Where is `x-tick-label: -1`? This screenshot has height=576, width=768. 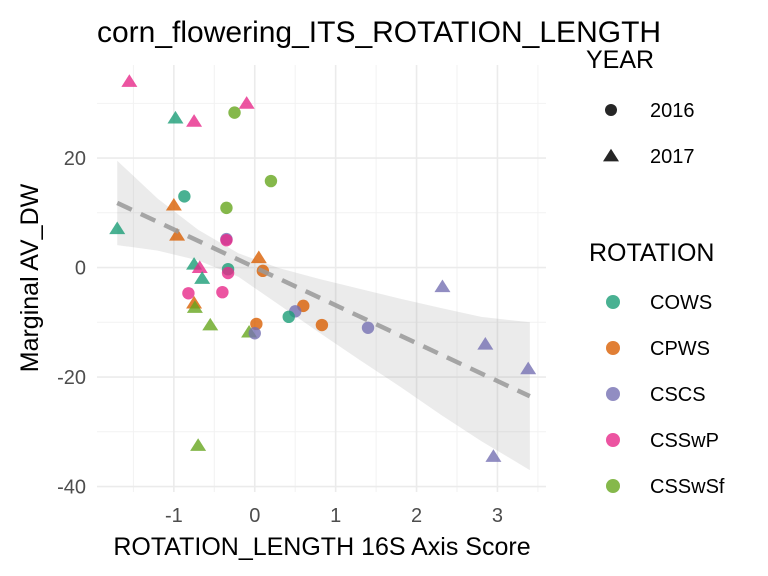
x-tick-label: -1 is located at coordinates (174, 516).